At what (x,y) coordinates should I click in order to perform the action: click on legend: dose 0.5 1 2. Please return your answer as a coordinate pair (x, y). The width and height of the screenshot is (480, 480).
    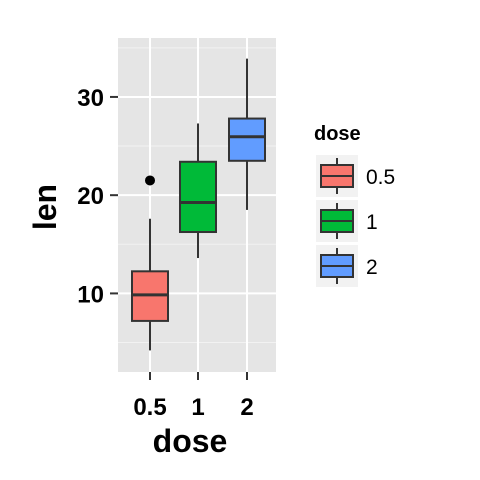
    Looking at the image, I should click on (354, 205).